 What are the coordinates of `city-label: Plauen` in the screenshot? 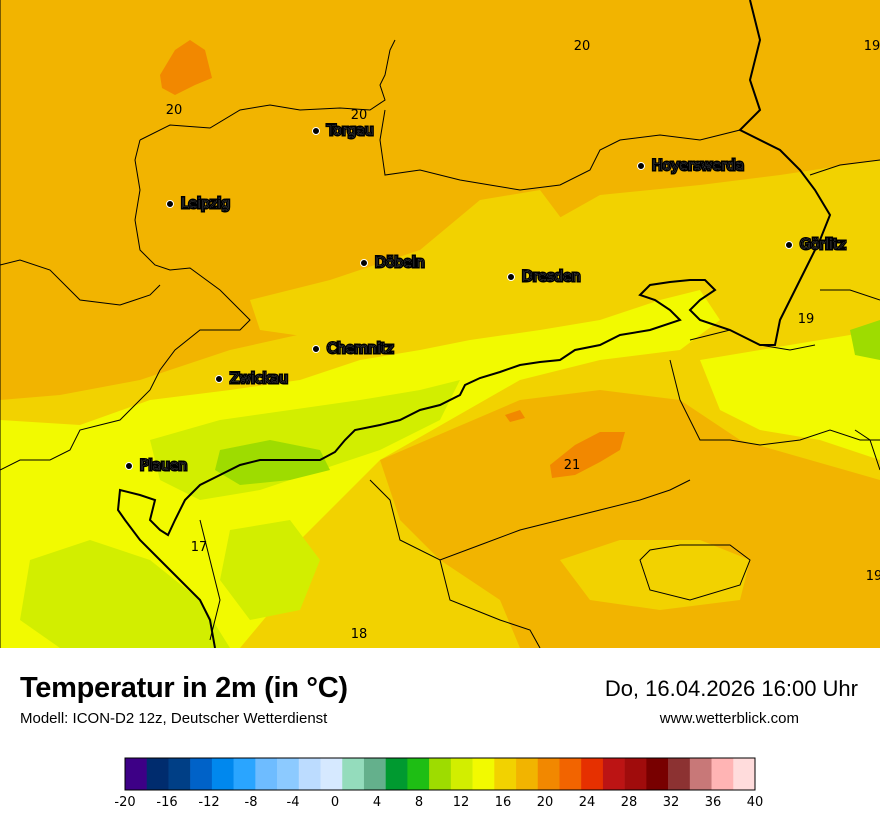 It's located at (163, 466).